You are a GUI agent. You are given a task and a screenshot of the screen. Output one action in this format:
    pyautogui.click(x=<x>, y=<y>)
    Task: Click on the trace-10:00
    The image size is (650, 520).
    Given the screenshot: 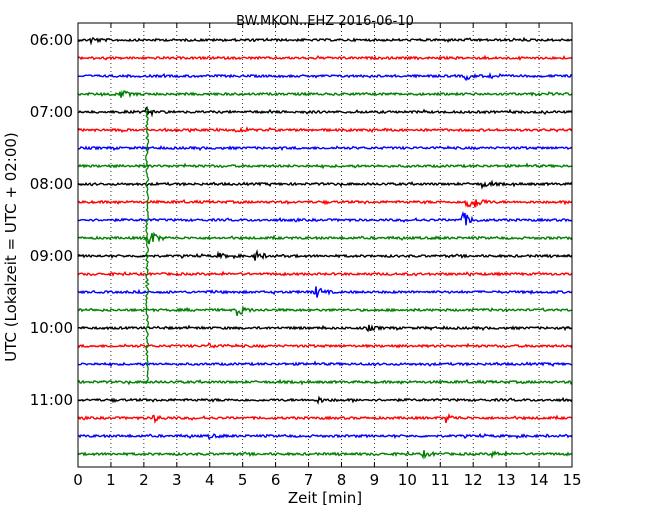 What is the action you would take?
    pyautogui.click(x=325, y=328)
    